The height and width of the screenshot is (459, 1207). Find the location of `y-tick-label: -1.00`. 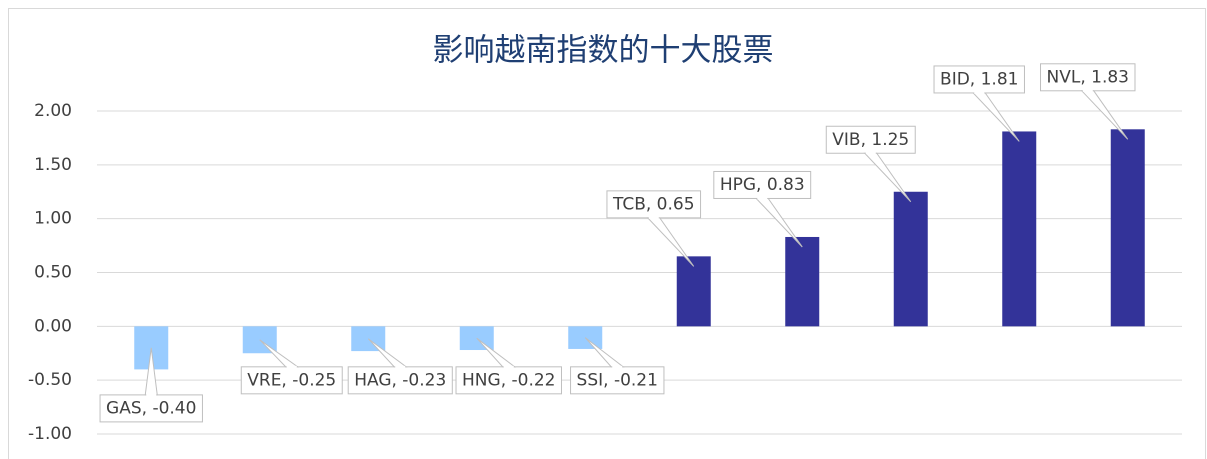

y-tick-label: -1.00 is located at coordinates (50, 434).